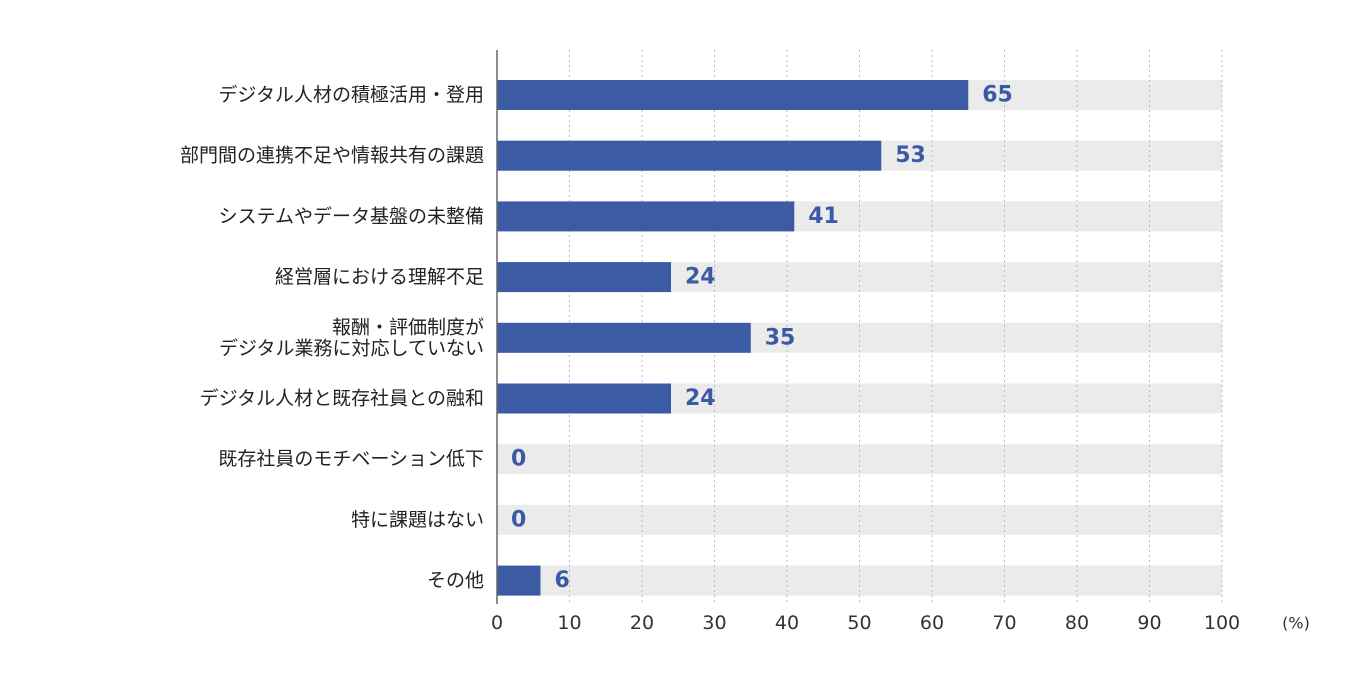  What do you see at coordinates (351, 95) in the screenshot?
I see `category-label: デジタル人材の積極活用・登用` at bounding box center [351, 95].